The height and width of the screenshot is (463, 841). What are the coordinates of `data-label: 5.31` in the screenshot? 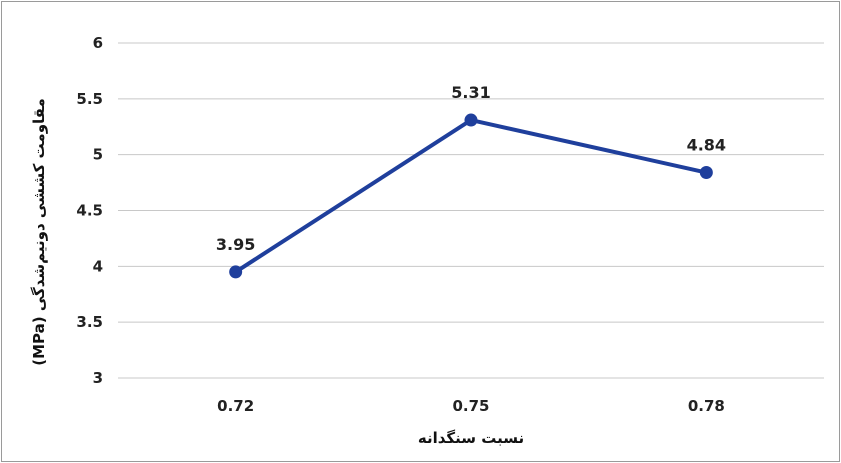 It's located at (470, 92).